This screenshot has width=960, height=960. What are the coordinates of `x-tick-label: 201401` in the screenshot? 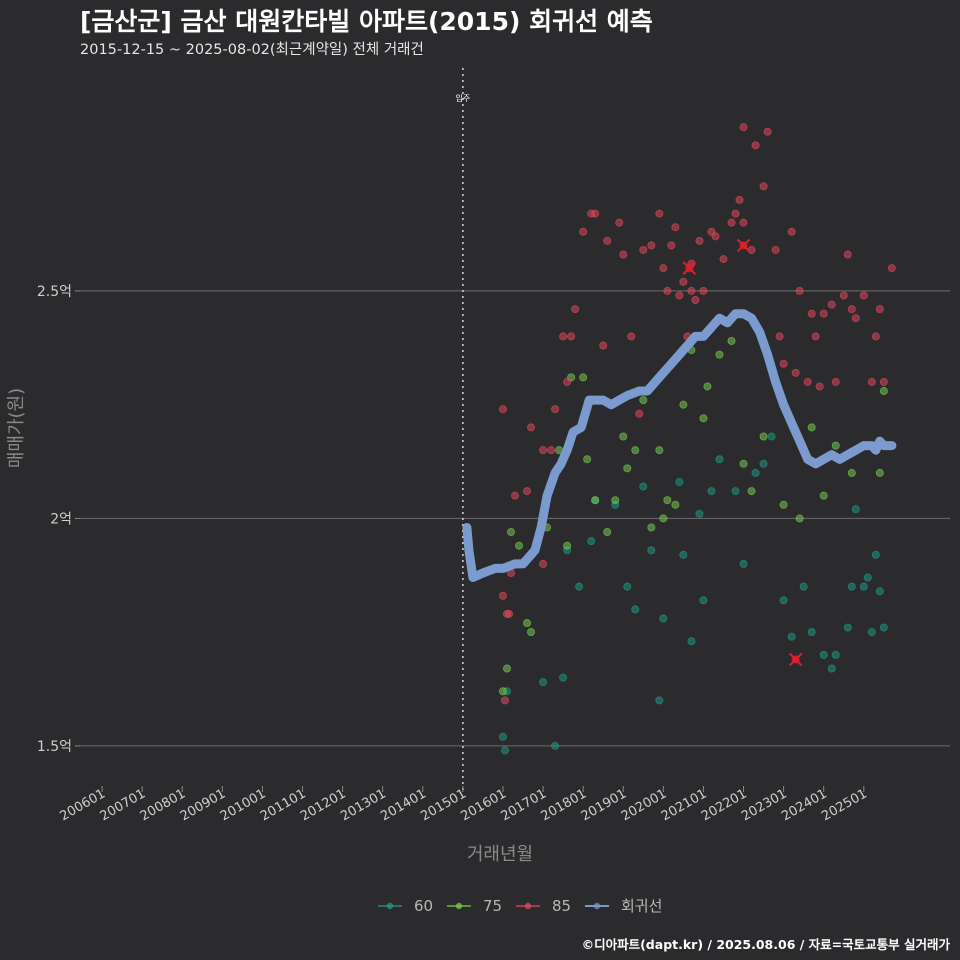 It's located at (403, 805).